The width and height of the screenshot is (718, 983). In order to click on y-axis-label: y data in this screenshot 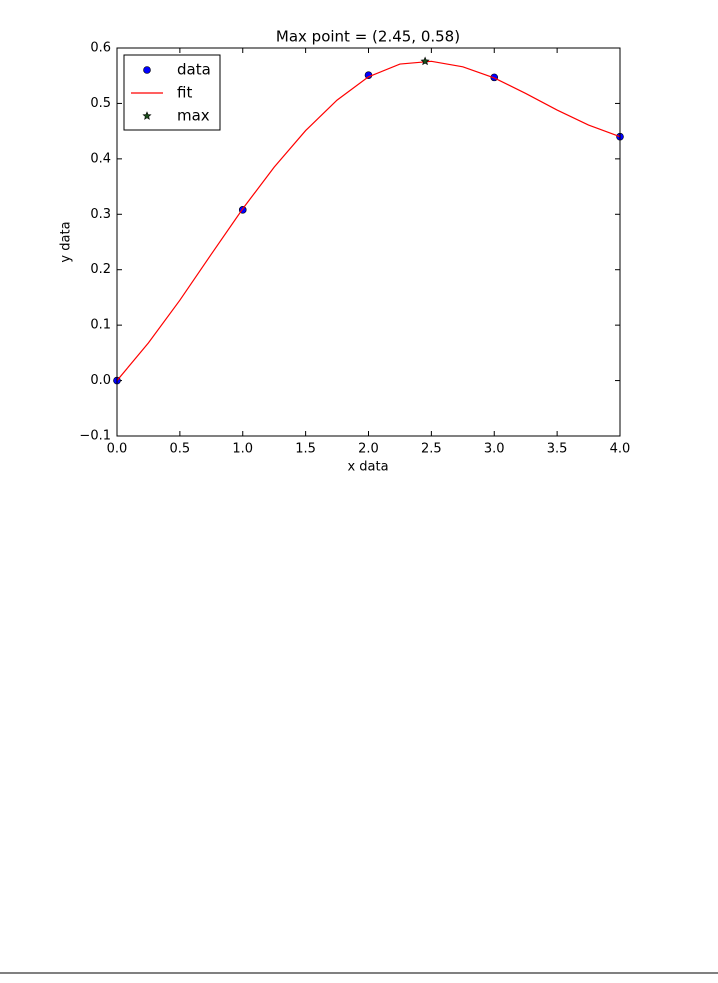, I will do `click(66, 241)`.